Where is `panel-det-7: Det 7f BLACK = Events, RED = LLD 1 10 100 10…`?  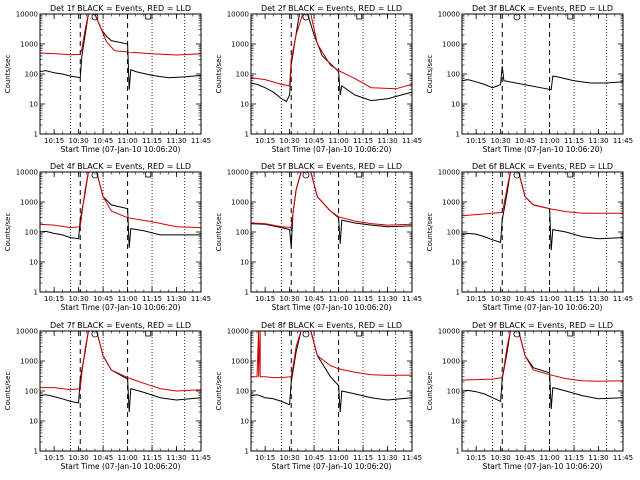 panel-det-7: Det 7f BLACK = Events, RED = LLD 1 10 100 10… is located at coordinates (107, 396).